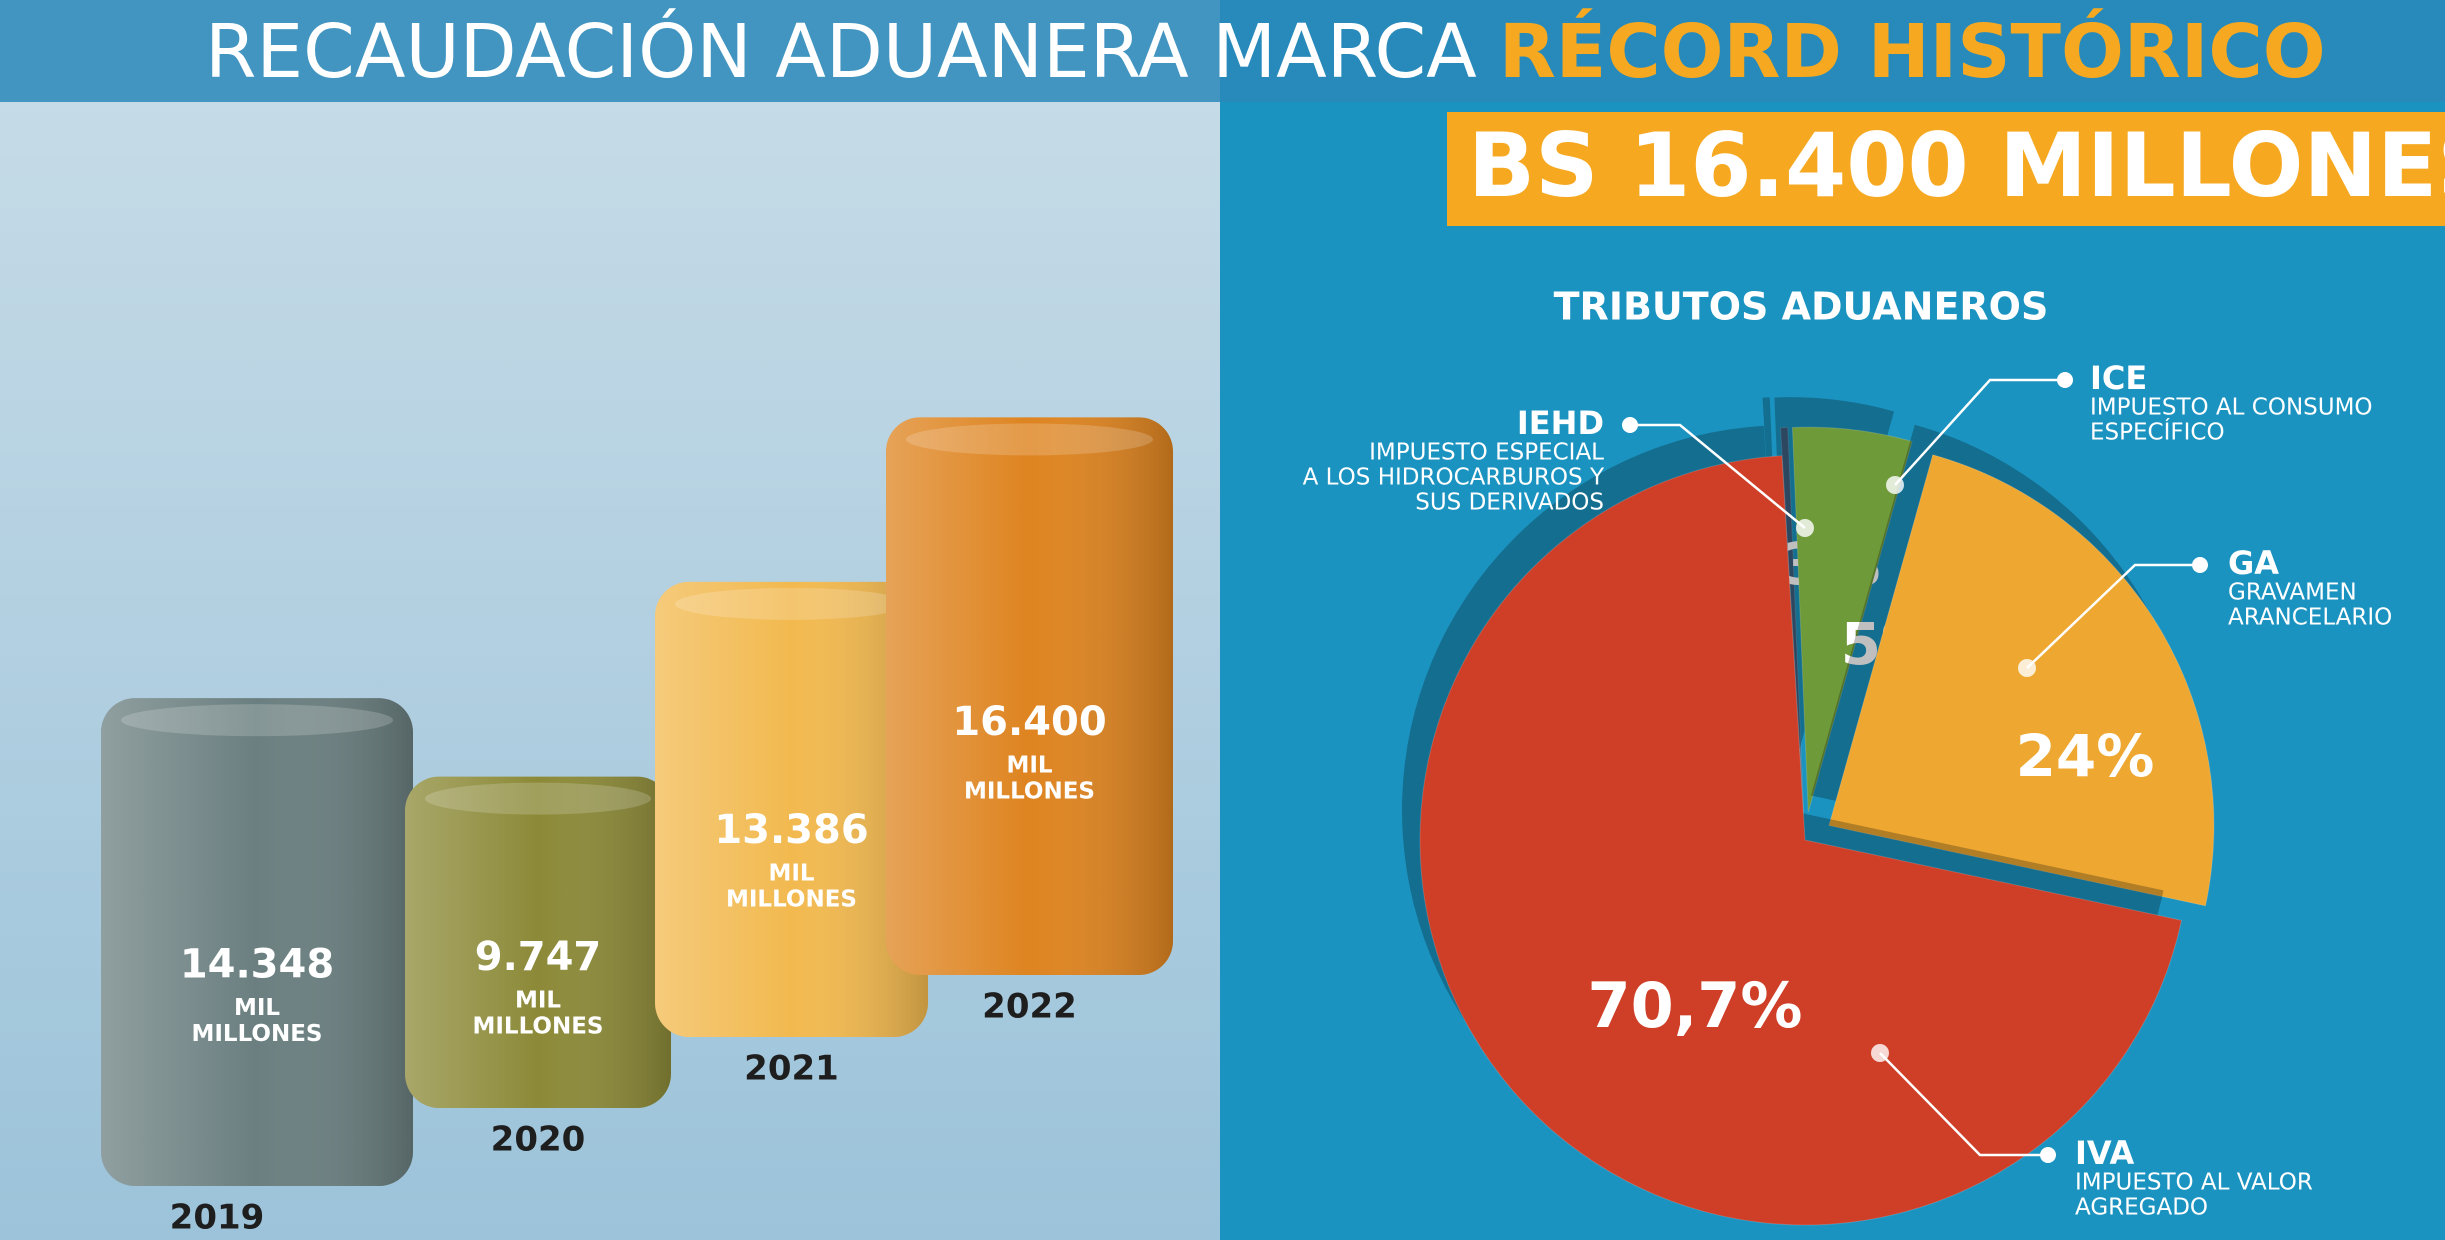 The width and height of the screenshot is (2445, 1240). What do you see at coordinates (2253, 563) in the screenshot?
I see `pie-category-label: GA` at bounding box center [2253, 563].